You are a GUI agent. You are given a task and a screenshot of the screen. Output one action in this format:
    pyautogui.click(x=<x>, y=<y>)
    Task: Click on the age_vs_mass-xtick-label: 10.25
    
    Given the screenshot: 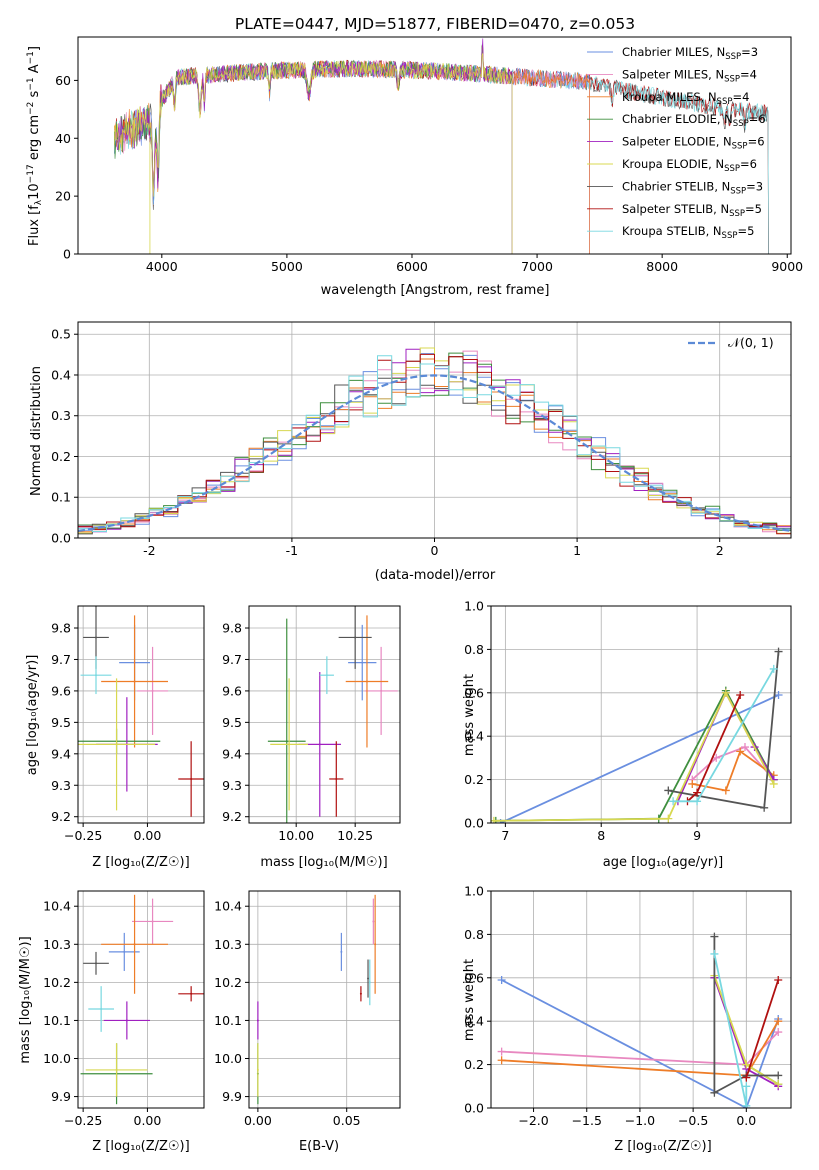 What is the action you would take?
    pyautogui.click(x=355, y=835)
    